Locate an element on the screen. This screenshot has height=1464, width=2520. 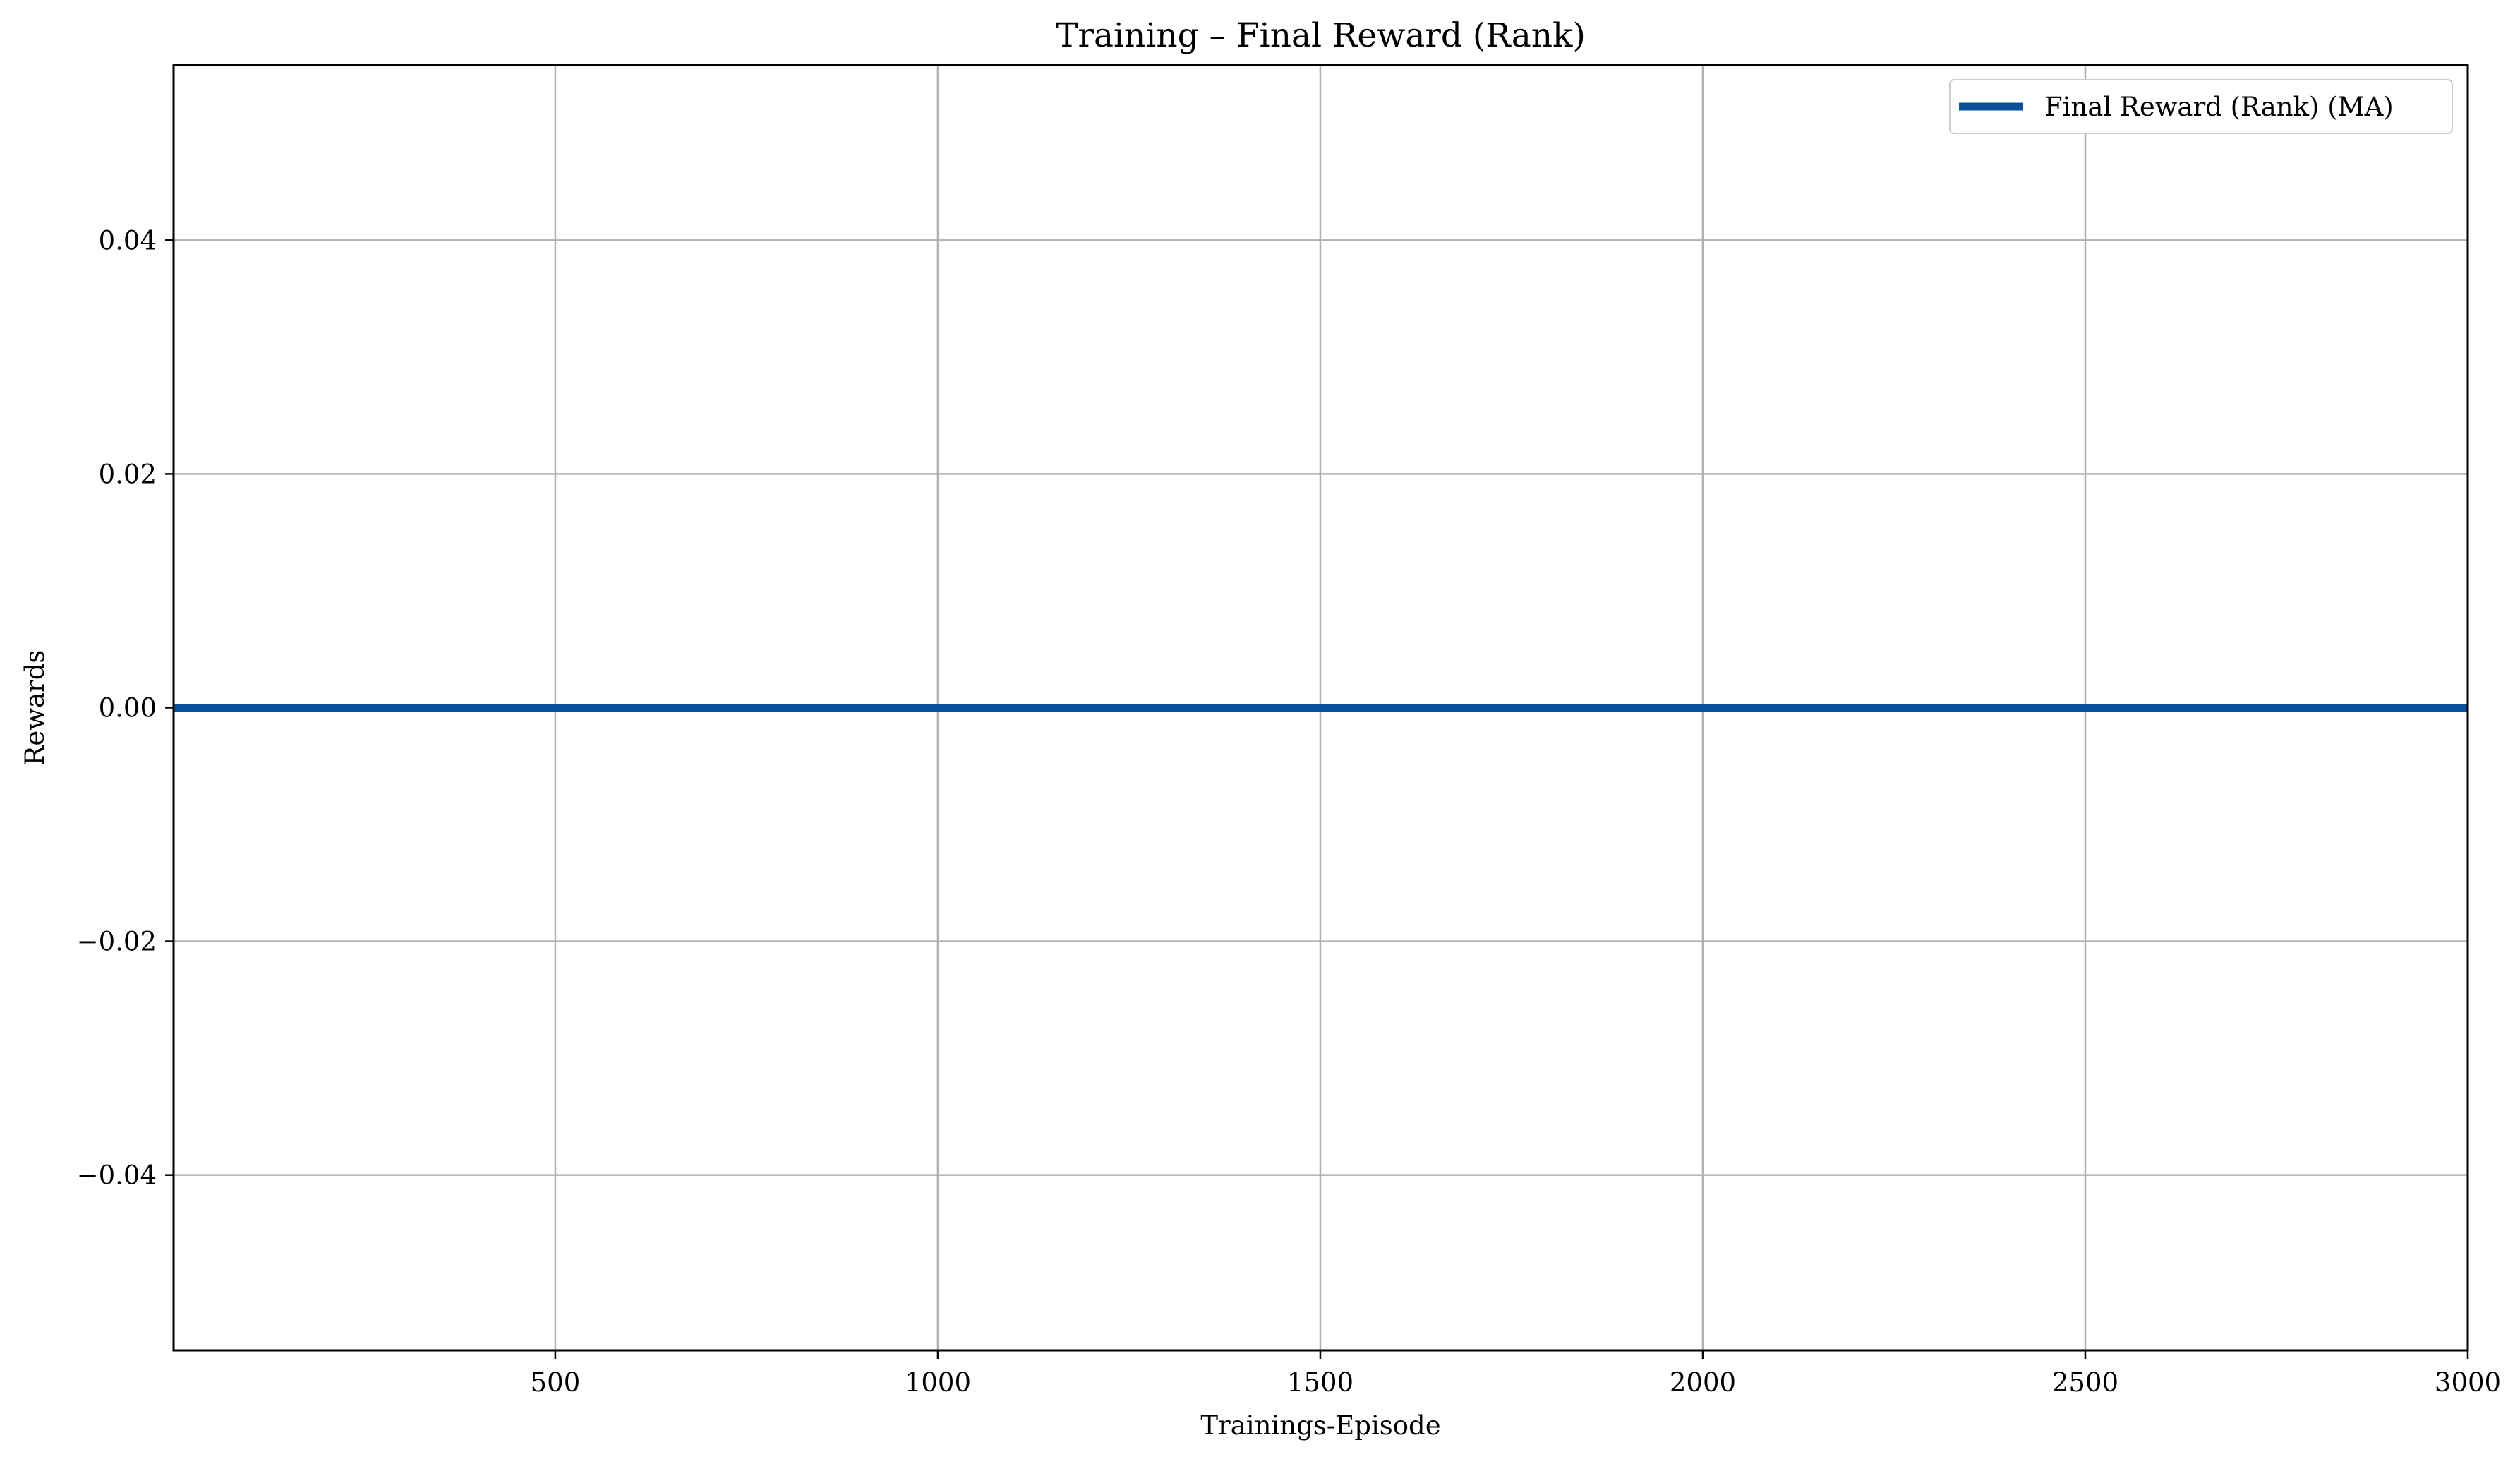
x-tick-label: 3000 is located at coordinates (2468, 1383).